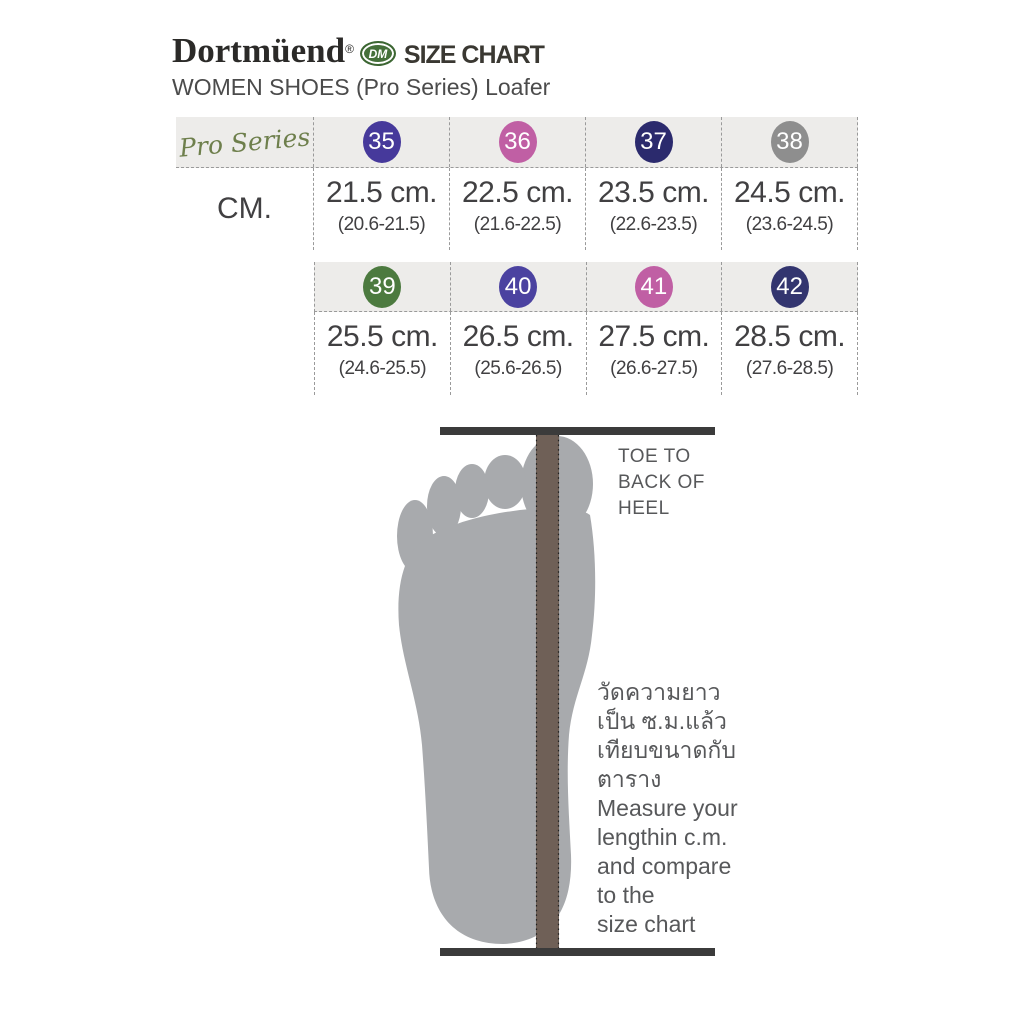 The width and height of the screenshot is (1024, 1024). I want to click on size-badge-35: 35, so click(381, 142).